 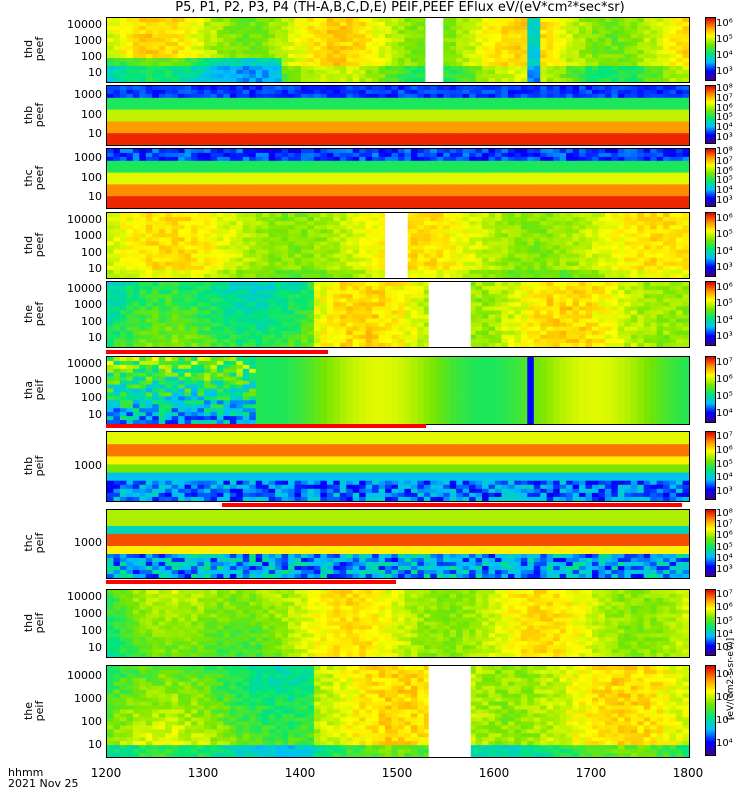 What do you see at coordinates (724, 181) in the screenshot?
I see `colorbar-tick-label: 10⁵` at bounding box center [724, 181].